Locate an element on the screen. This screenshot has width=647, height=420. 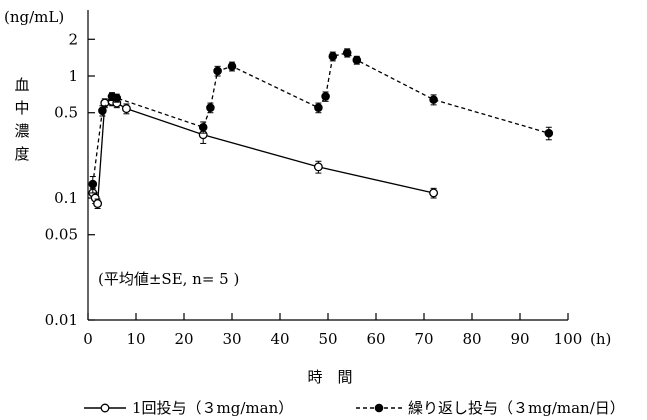
x-tick-label: 40 is located at coordinates (279, 339).